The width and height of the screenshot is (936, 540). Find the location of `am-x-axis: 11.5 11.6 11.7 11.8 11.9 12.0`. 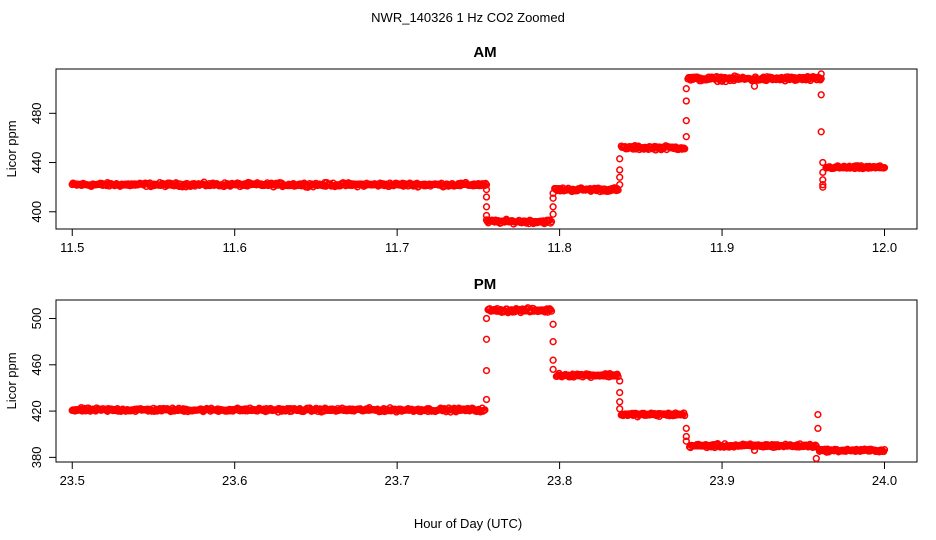

am-x-axis: 11.5 11.6 11.7 11.8 11.9 12.0 is located at coordinates (478, 242).